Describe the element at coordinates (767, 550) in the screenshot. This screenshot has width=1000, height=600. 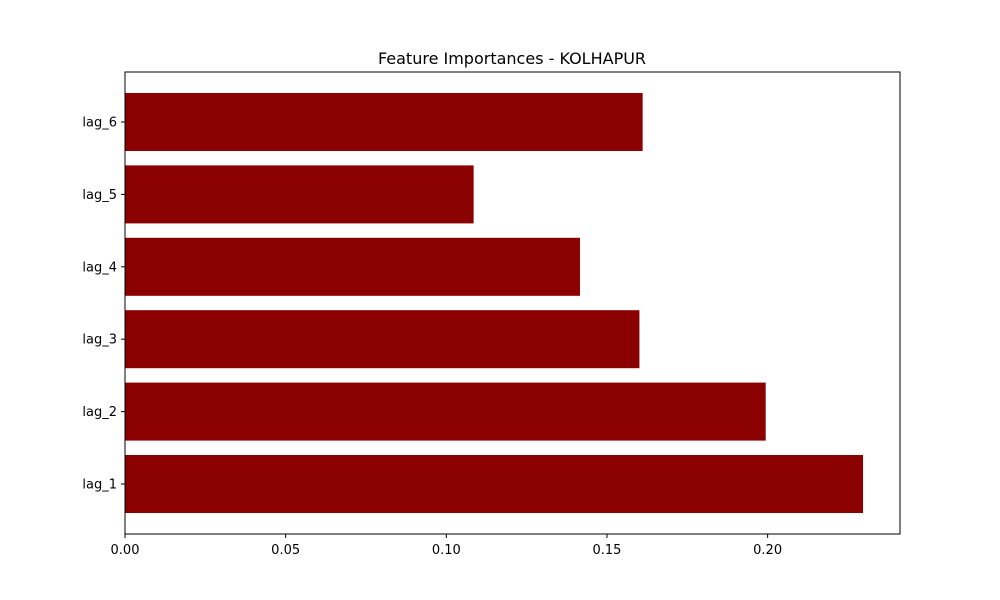
I see `x-tick-label: 0.20` at that location.